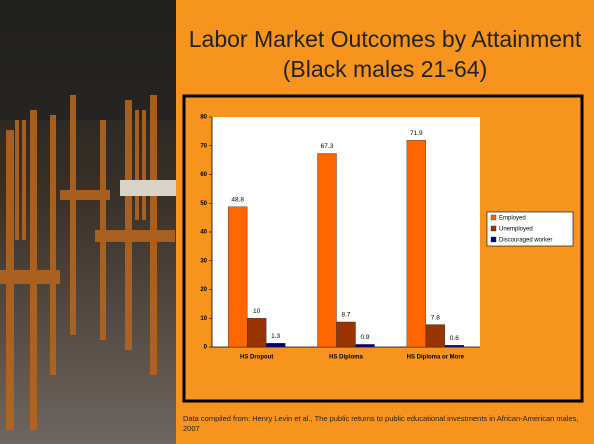 This screenshot has width=594, height=444. I want to click on x-tick-label: HS Dropout, so click(256, 358).